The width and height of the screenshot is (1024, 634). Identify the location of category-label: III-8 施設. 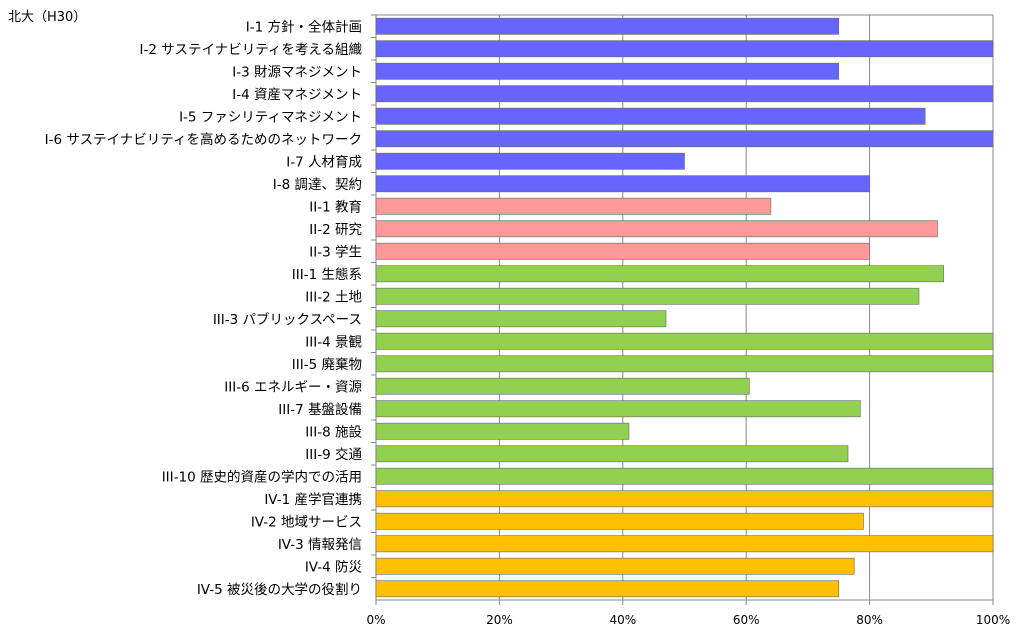
(333, 432).